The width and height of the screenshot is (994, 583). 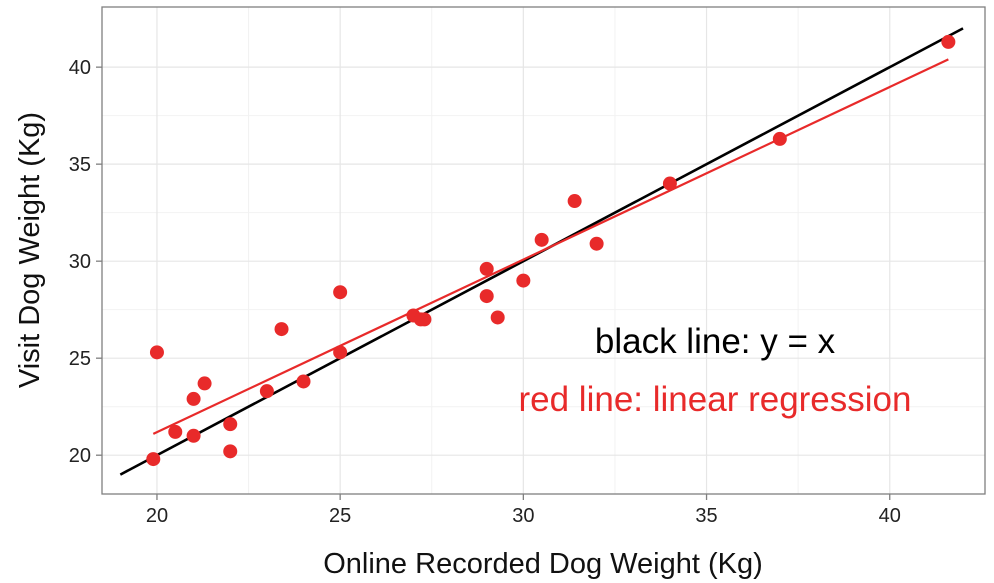 I want to click on y-axis-title: Visit Dog Weight (Kg), so click(x=30, y=250).